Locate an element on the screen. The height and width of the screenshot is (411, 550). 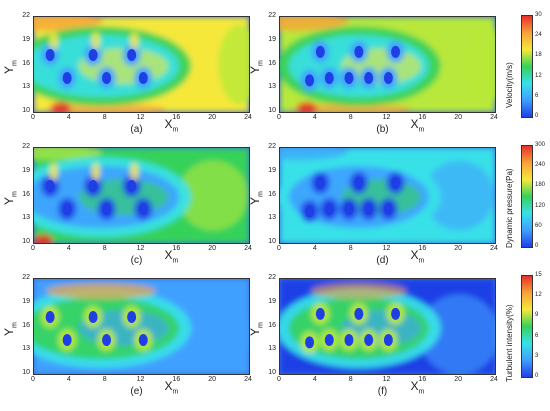
contour-panel-f is located at coordinates (387, 326).